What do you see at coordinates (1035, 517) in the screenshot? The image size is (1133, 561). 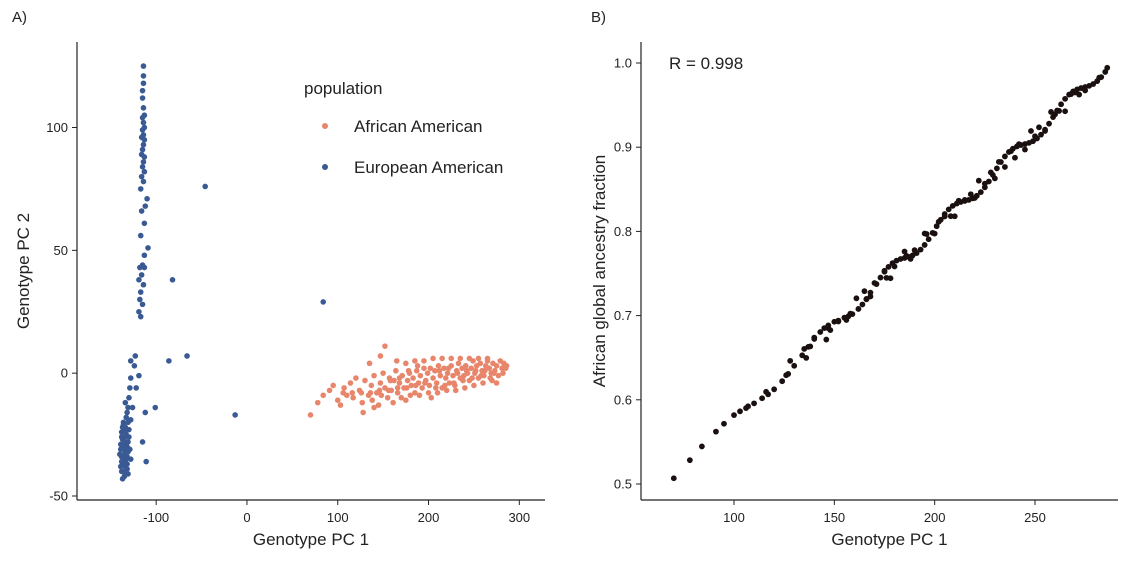 I see `panel-b-x-tick-label: 250` at bounding box center [1035, 517].